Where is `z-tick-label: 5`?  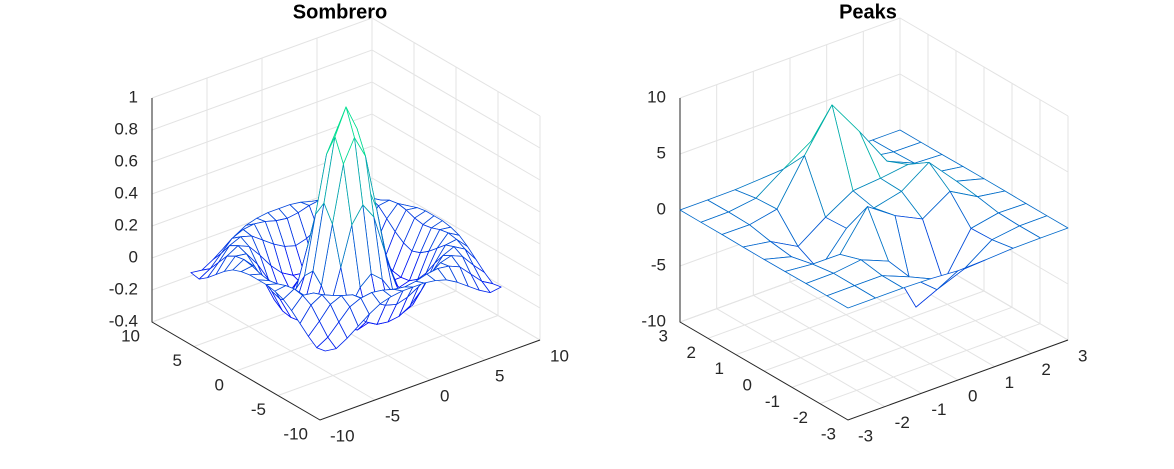 z-tick-label: 5 is located at coordinates (661, 152).